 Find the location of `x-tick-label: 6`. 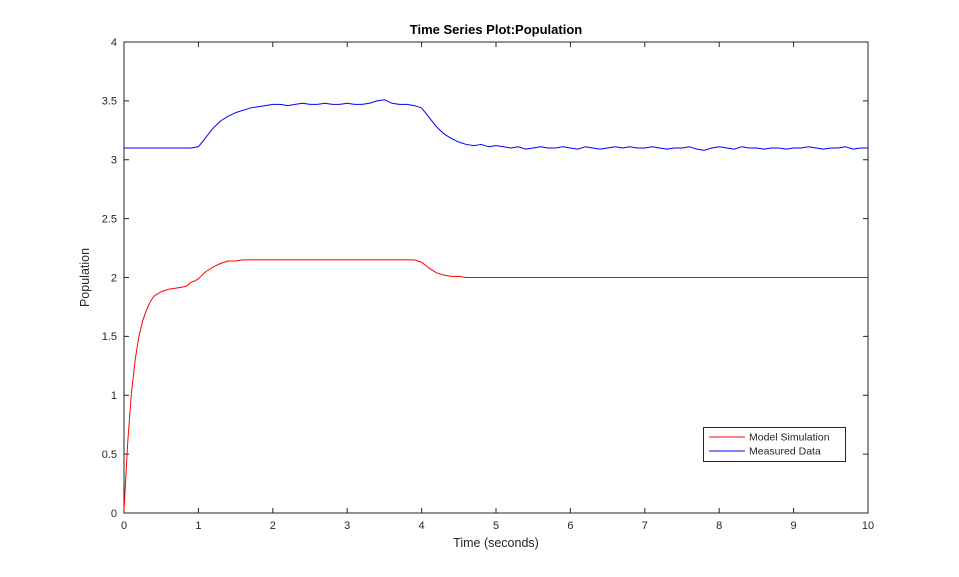

x-tick-label: 6 is located at coordinates (570, 526).